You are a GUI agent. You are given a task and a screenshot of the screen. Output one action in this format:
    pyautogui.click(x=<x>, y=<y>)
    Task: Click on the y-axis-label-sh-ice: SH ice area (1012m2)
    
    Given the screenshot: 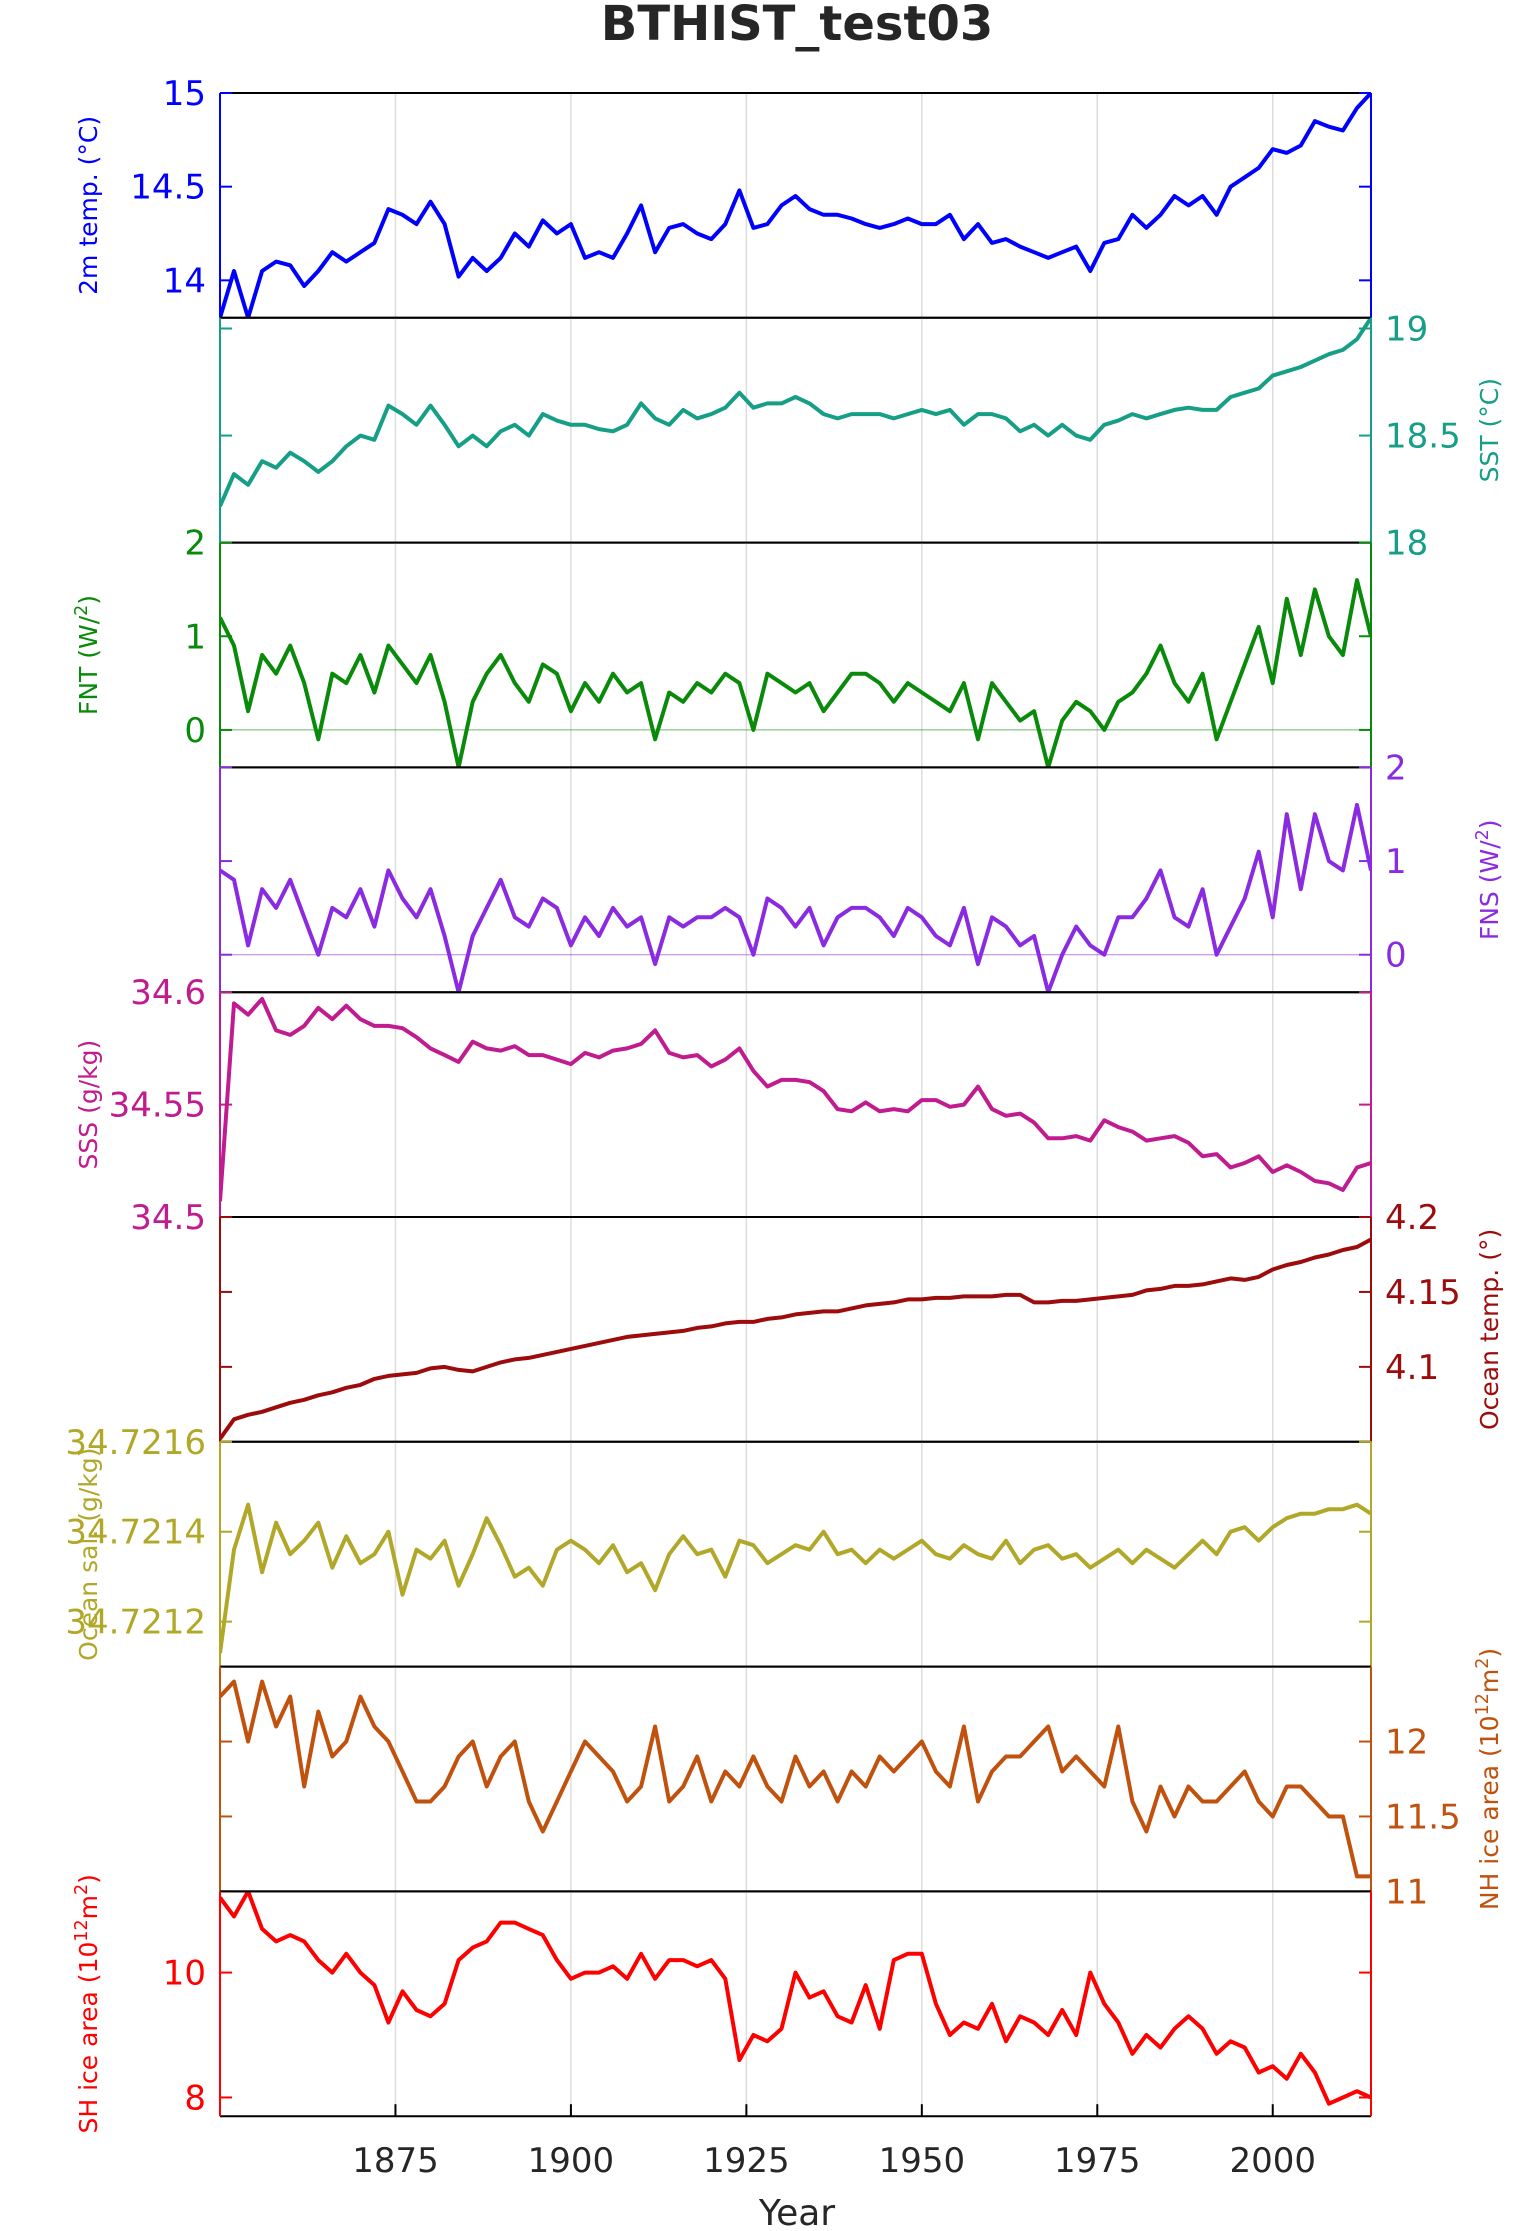 What is the action you would take?
    pyautogui.click(x=87, y=2003)
    